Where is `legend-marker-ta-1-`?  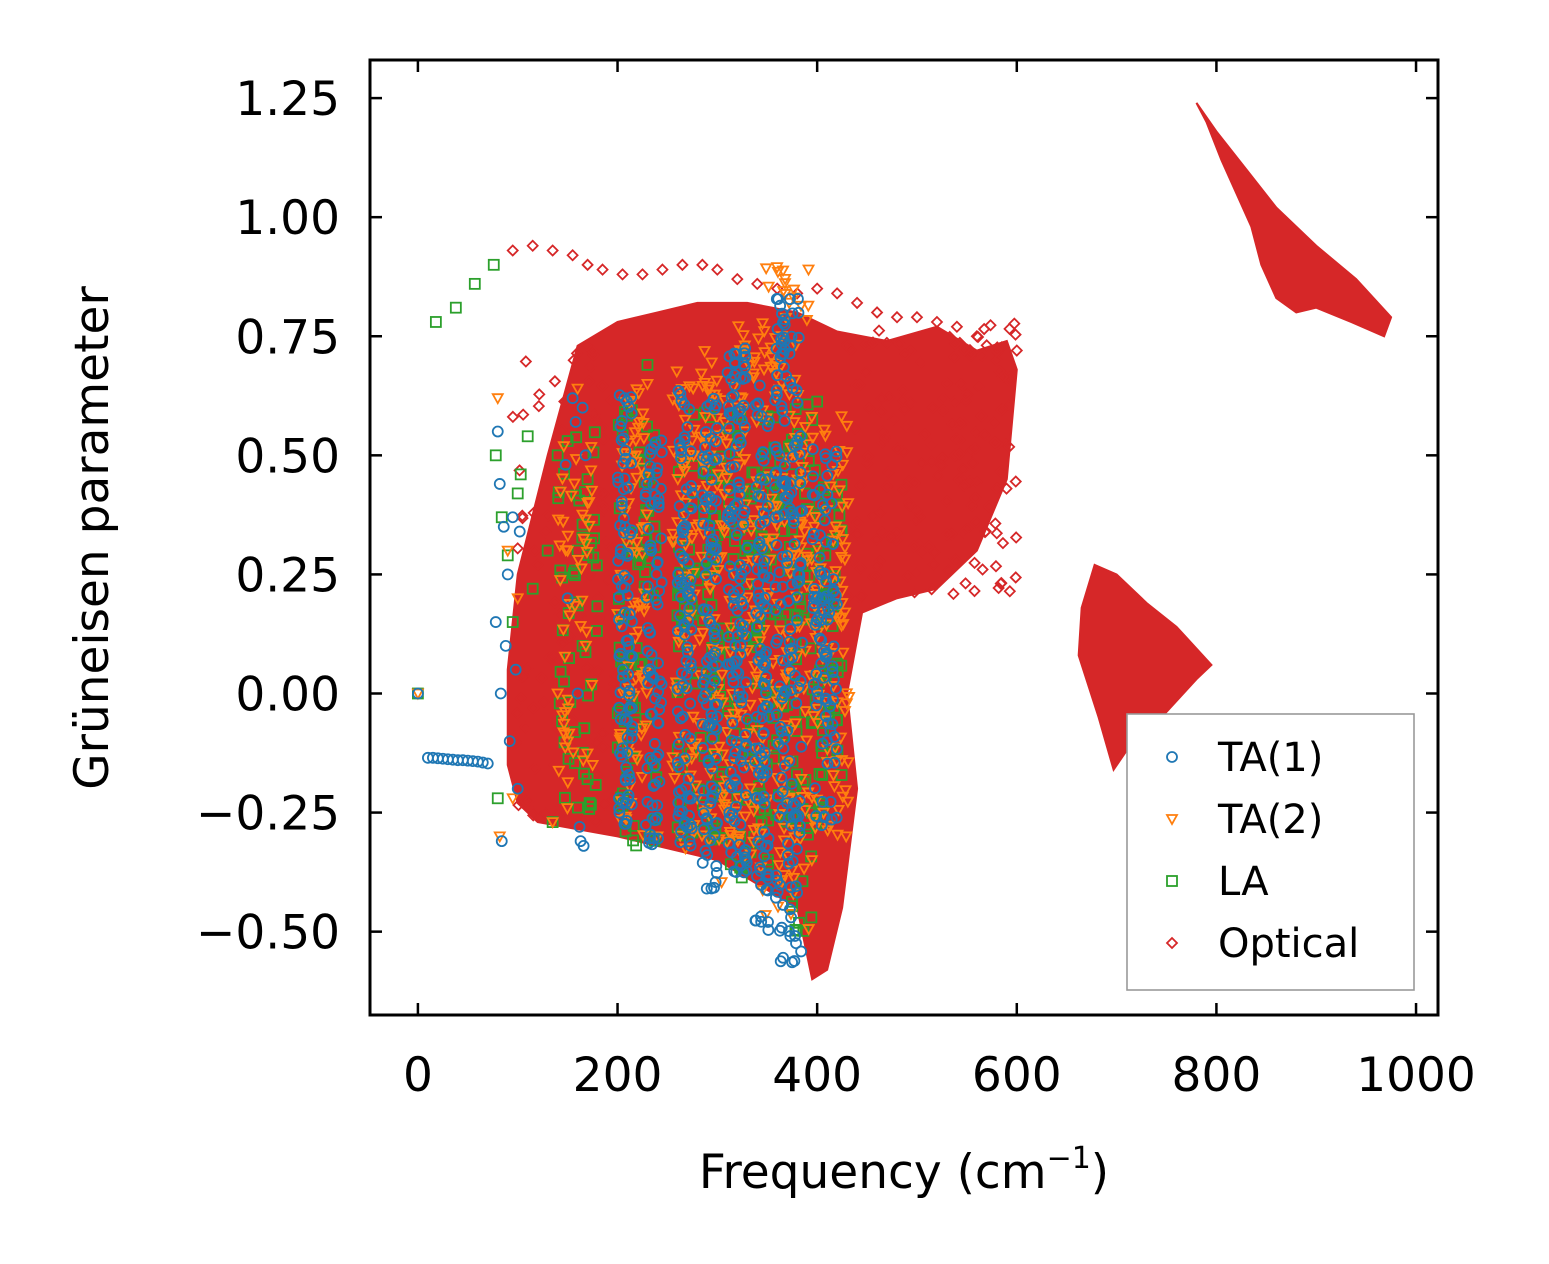
legend-marker-ta-1- is located at coordinates (1172, 757).